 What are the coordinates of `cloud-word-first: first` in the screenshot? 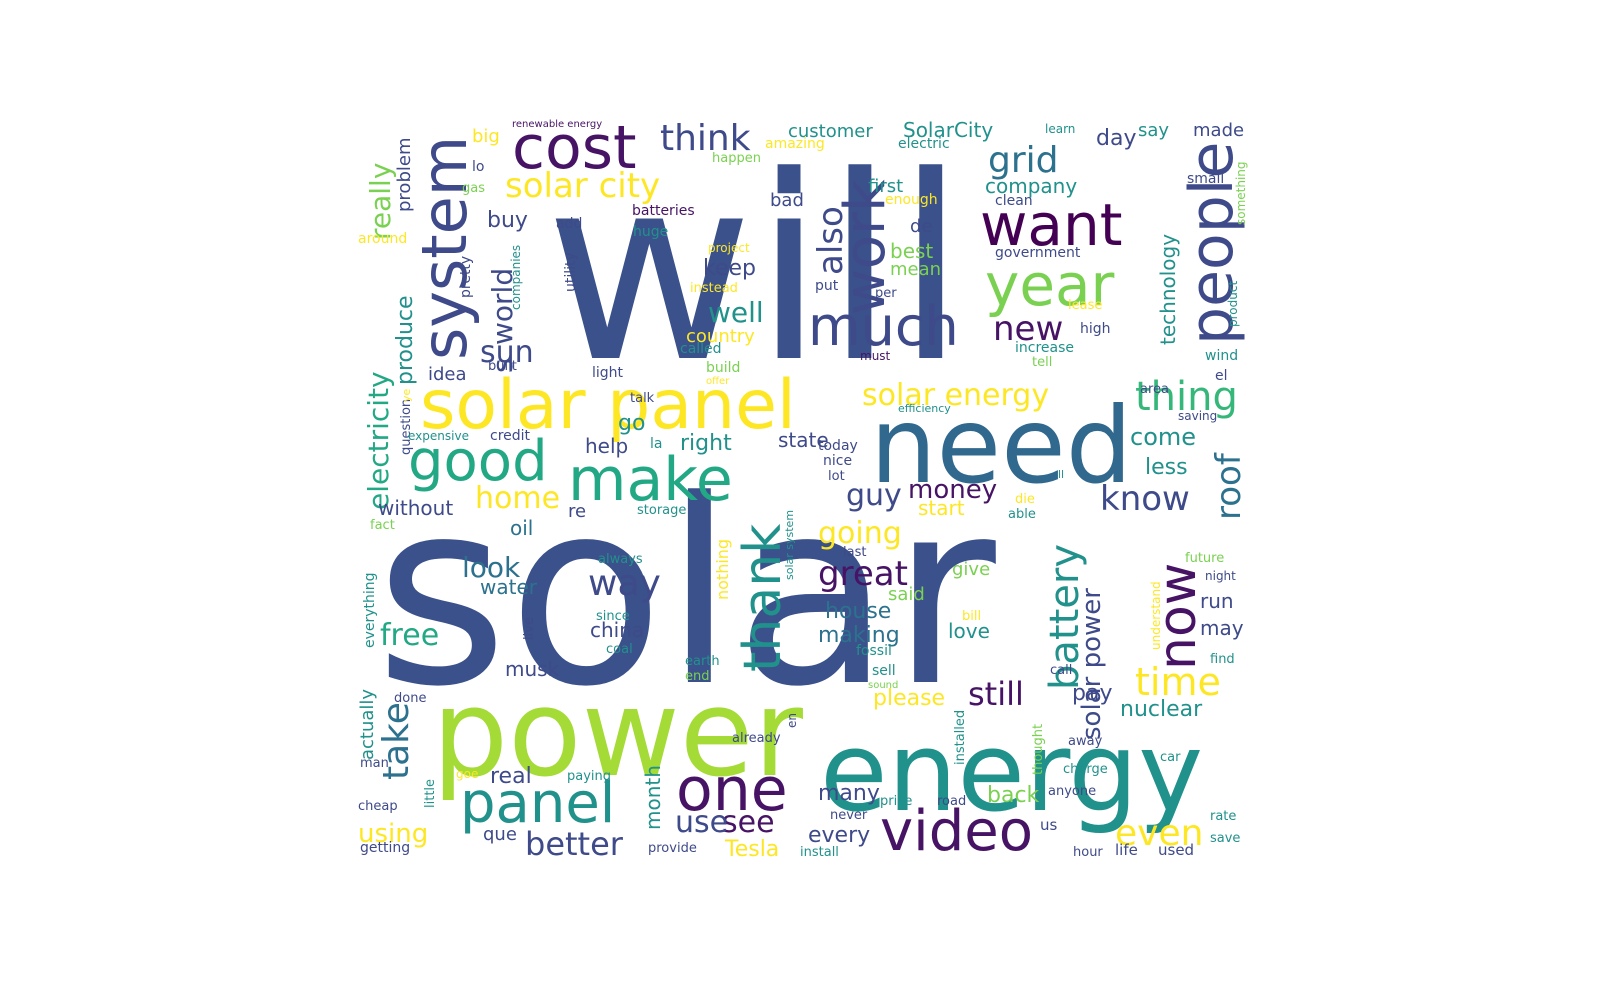 It's located at (885, 186).